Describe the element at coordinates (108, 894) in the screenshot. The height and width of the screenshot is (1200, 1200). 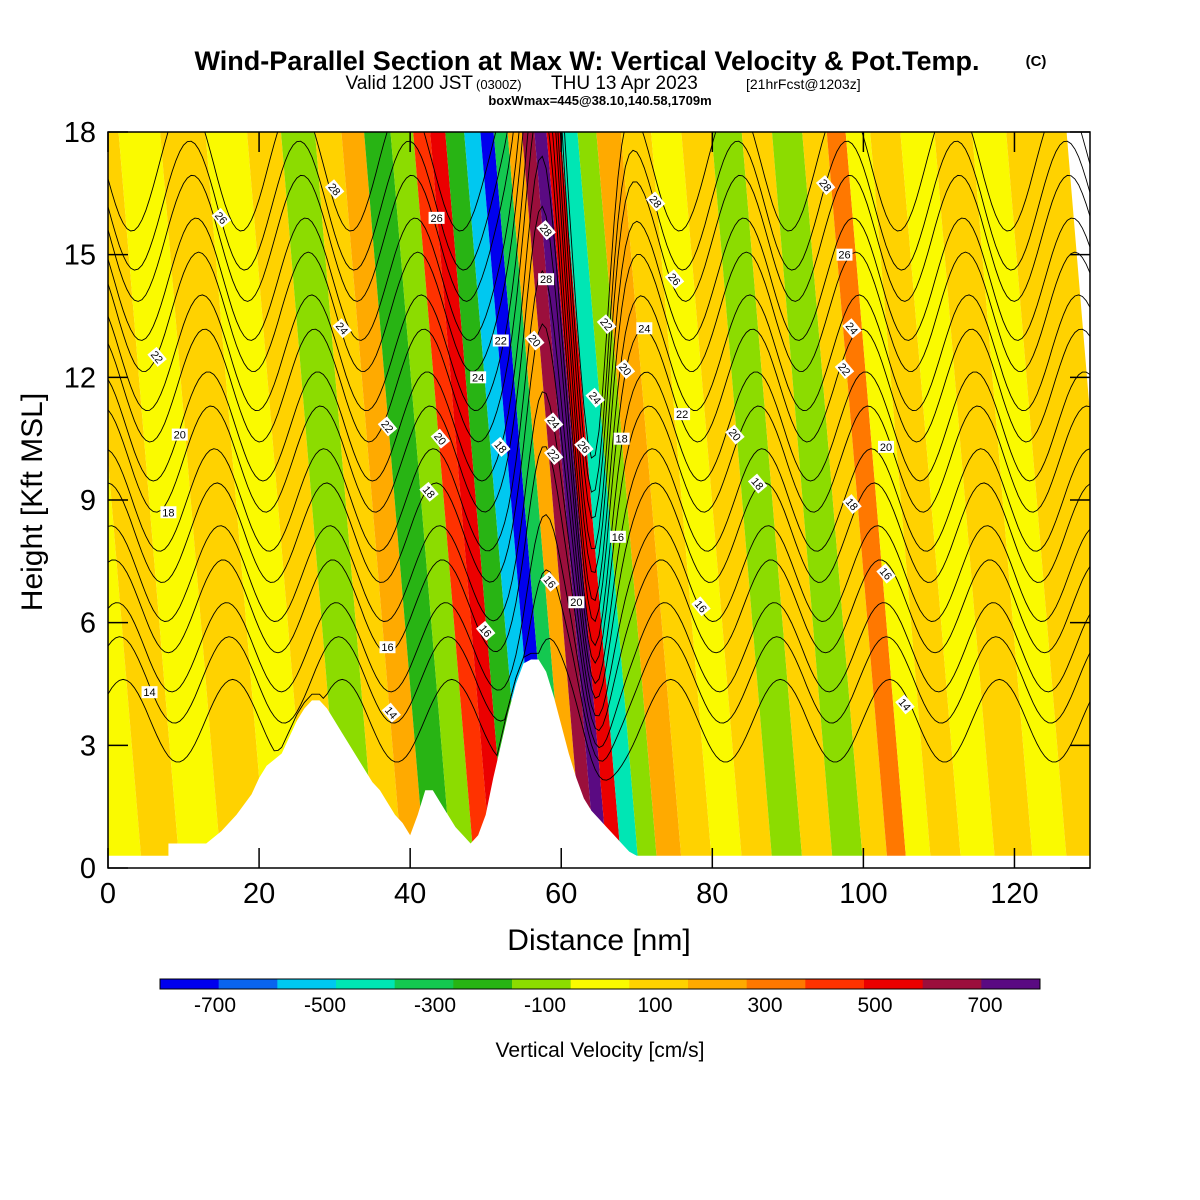
I see `x-tick-label: 0` at that location.